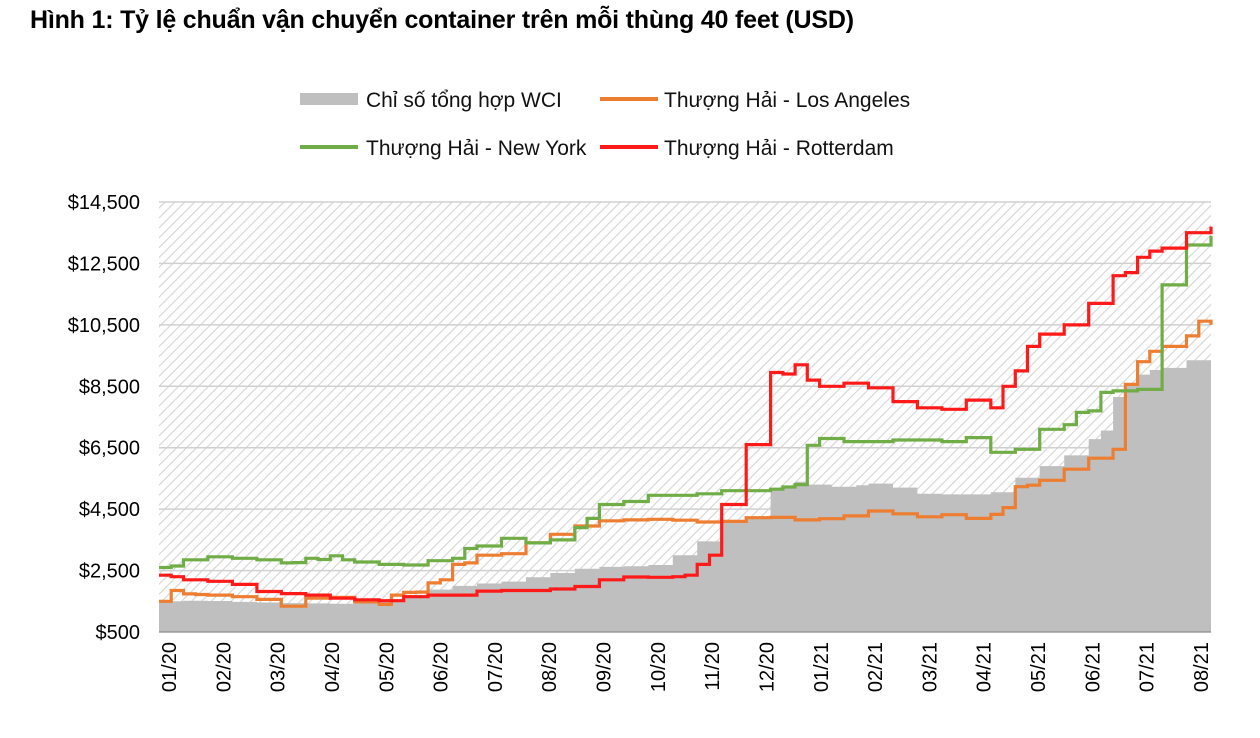  Describe the element at coordinates (464, 100) in the screenshot. I see `legend-label-wci: Chỉ số tổng hợp WCI` at that location.